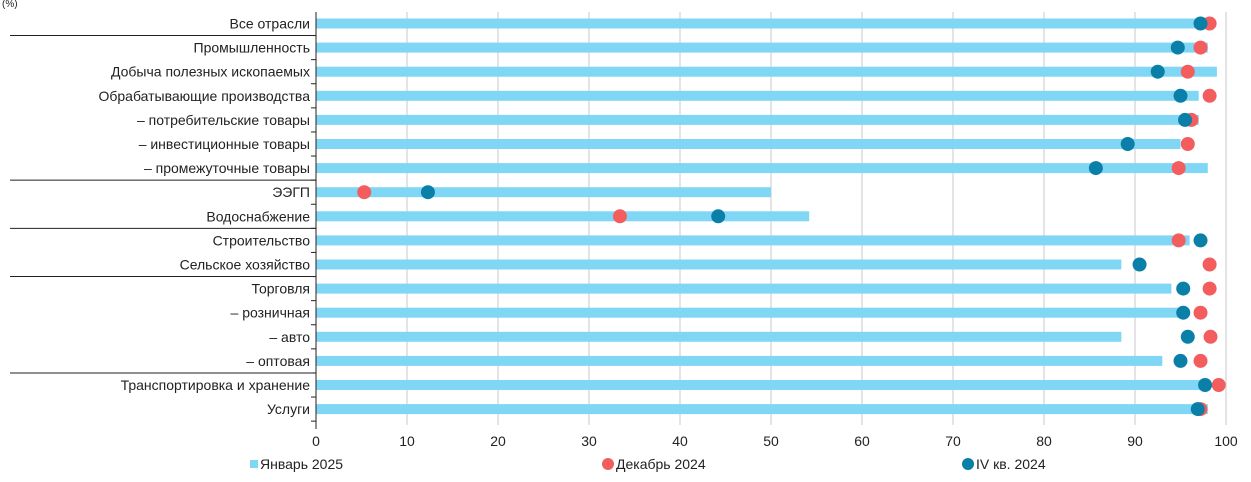  What do you see at coordinates (278, 361) in the screenshot?
I see `category-label: – оптовая` at bounding box center [278, 361].